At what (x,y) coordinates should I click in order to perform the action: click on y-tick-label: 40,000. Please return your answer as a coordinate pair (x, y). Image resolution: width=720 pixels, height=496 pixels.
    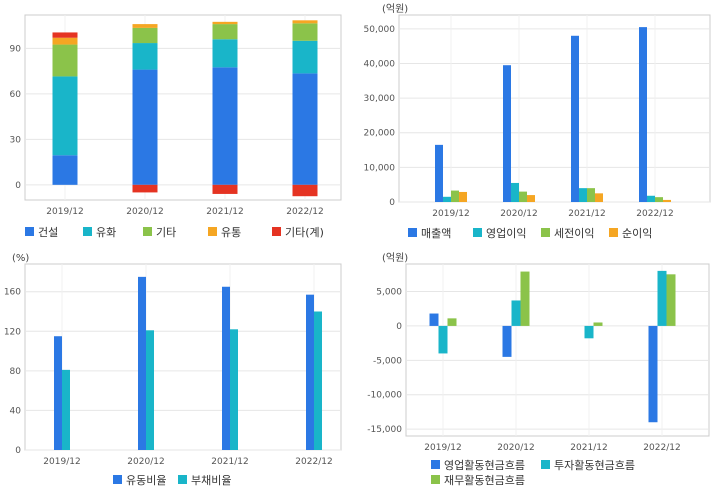
    Looking at the image, I should click on (380, 64).